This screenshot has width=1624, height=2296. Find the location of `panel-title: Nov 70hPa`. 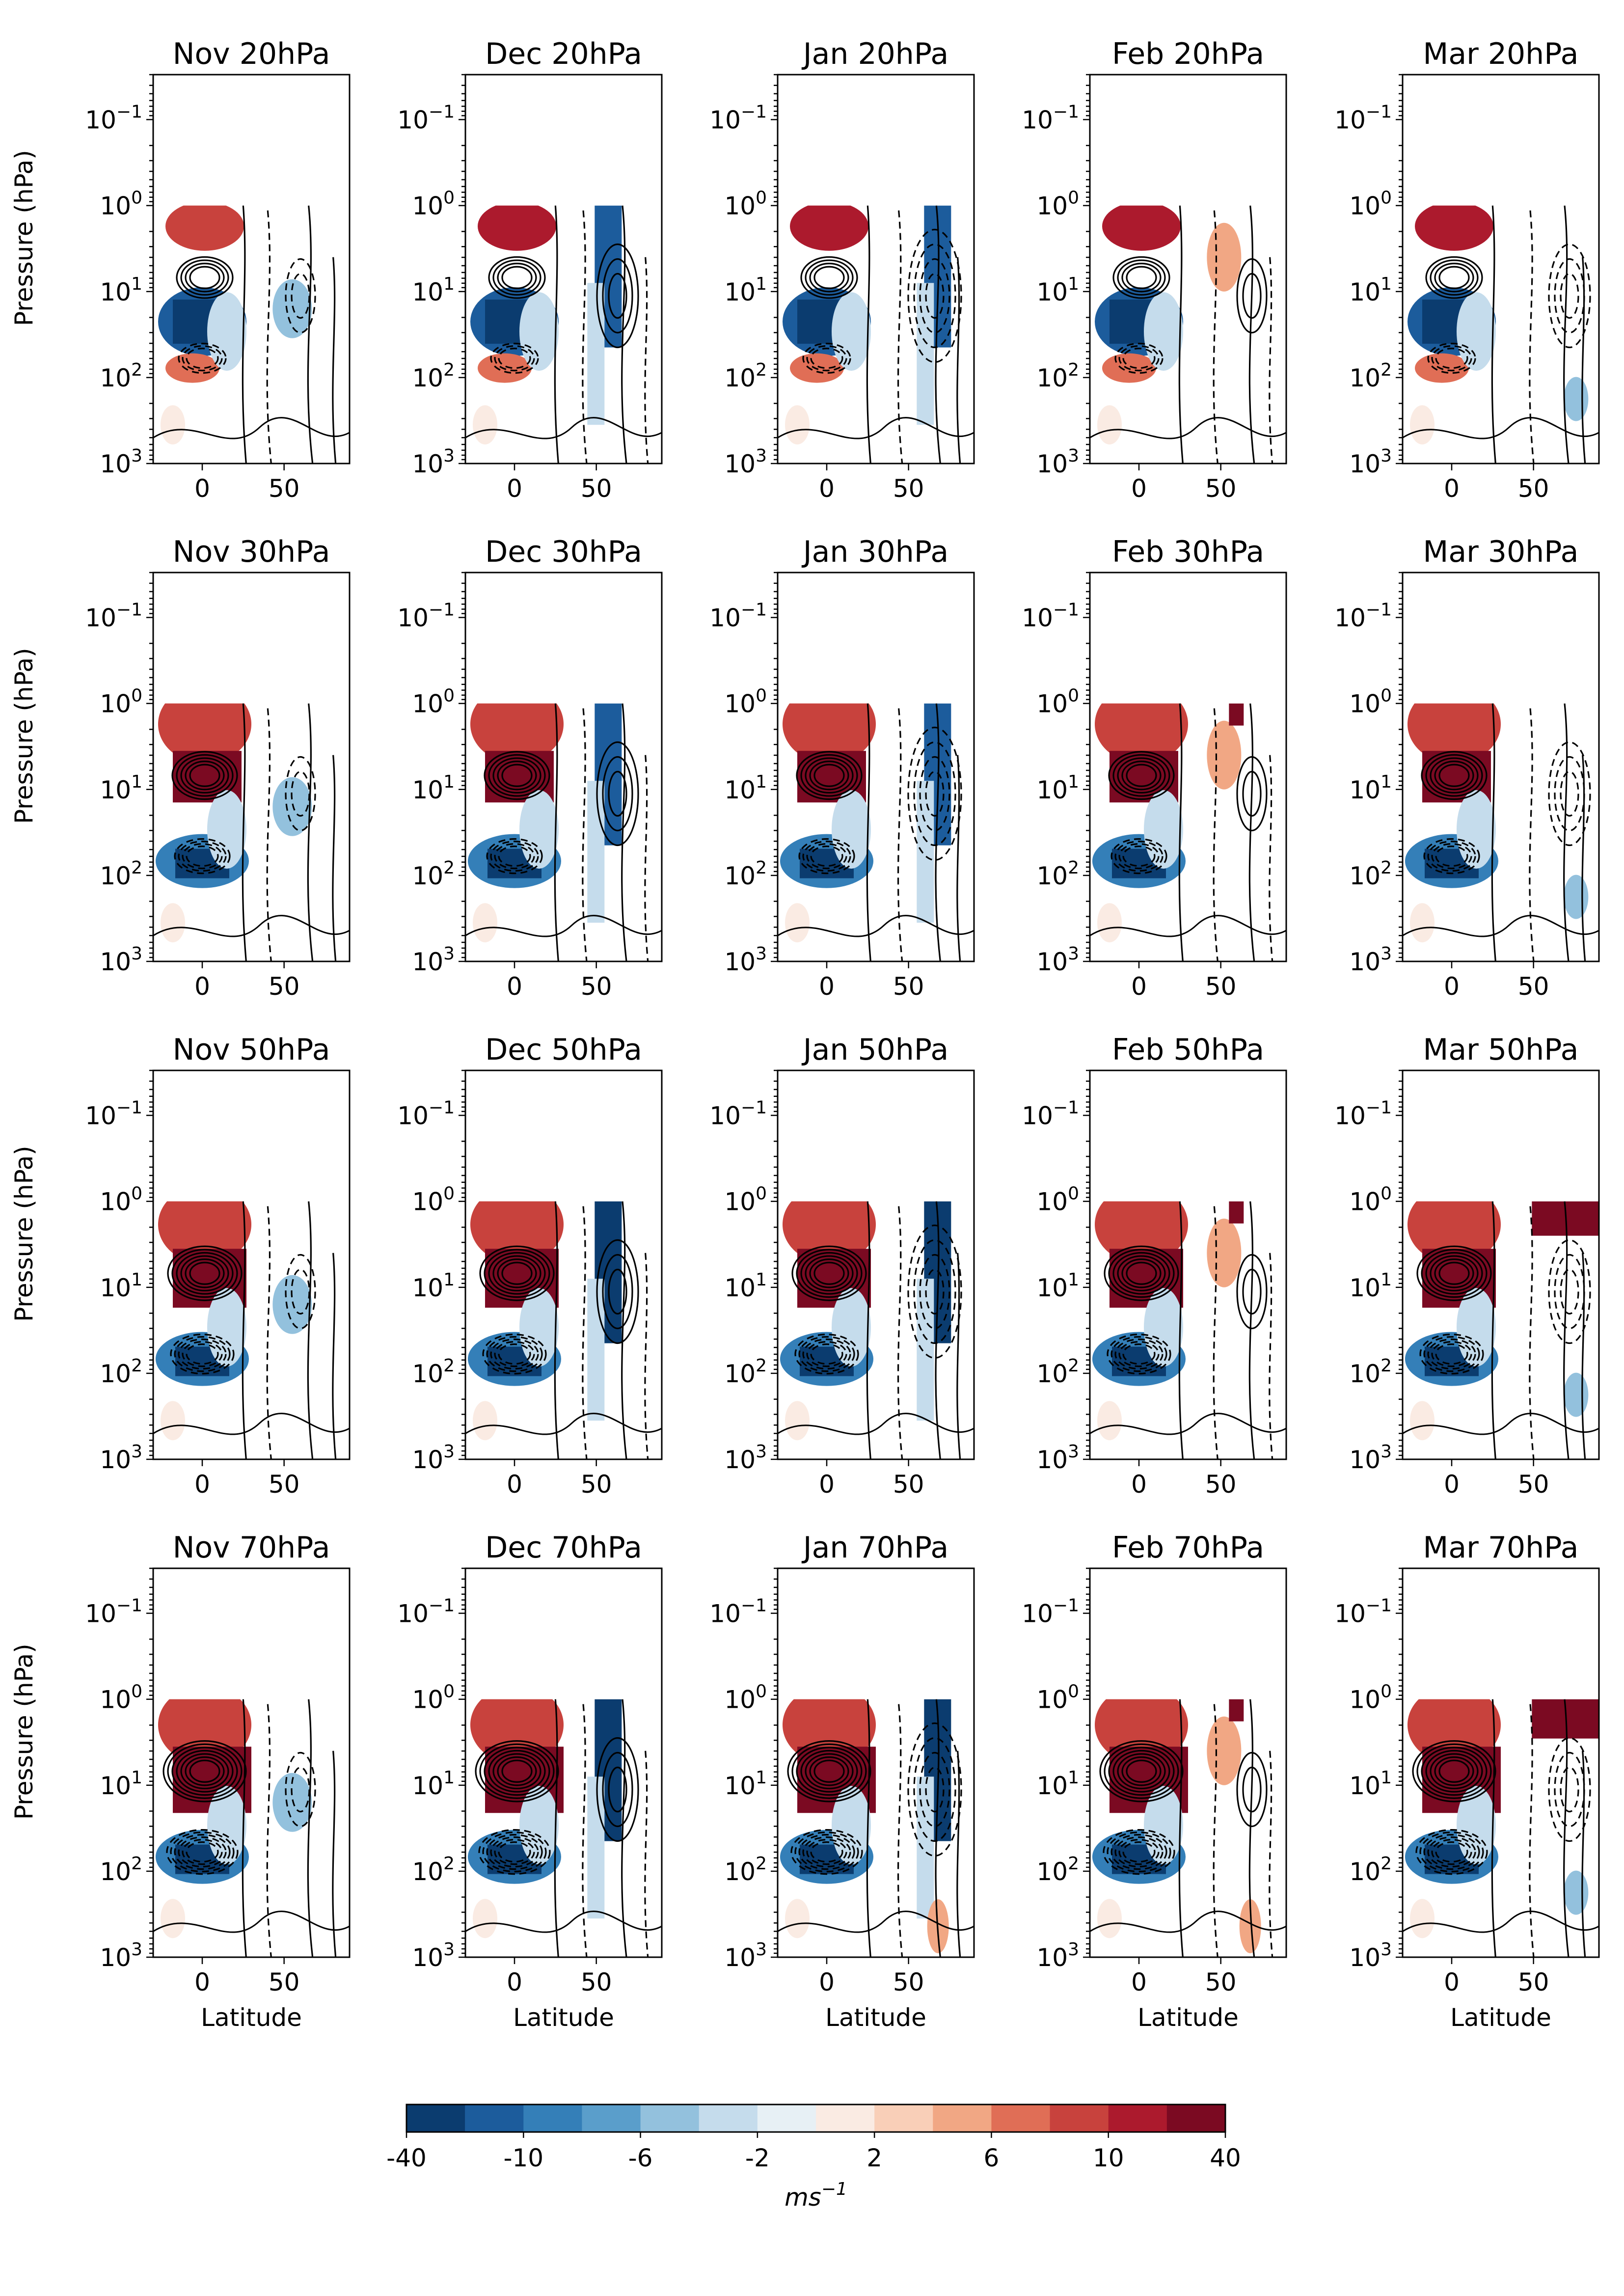

panel-title: Nov 70hPa is located at coordinates (251, 1548).